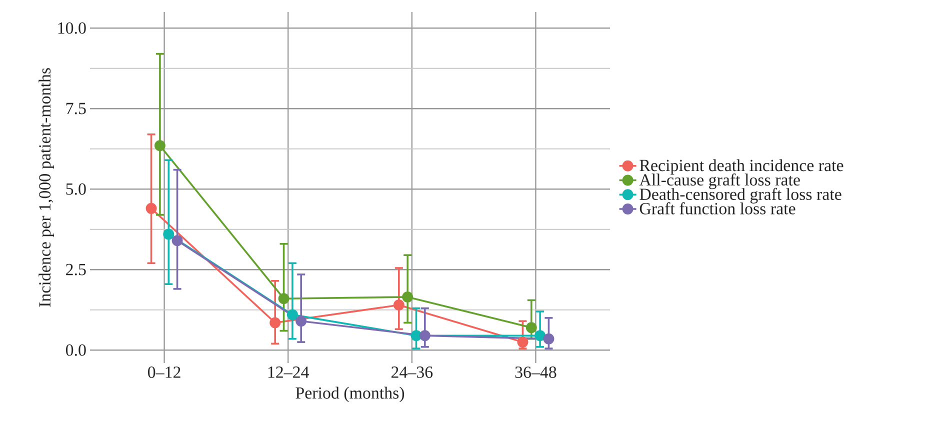  I want to click on legend-label: Recipient death incidence rate, so click(742, 167).